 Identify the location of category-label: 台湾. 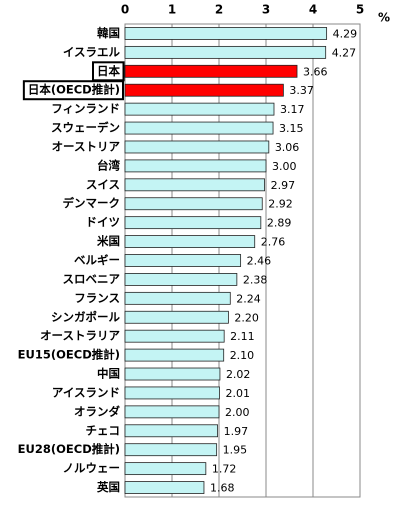
(108, 165).